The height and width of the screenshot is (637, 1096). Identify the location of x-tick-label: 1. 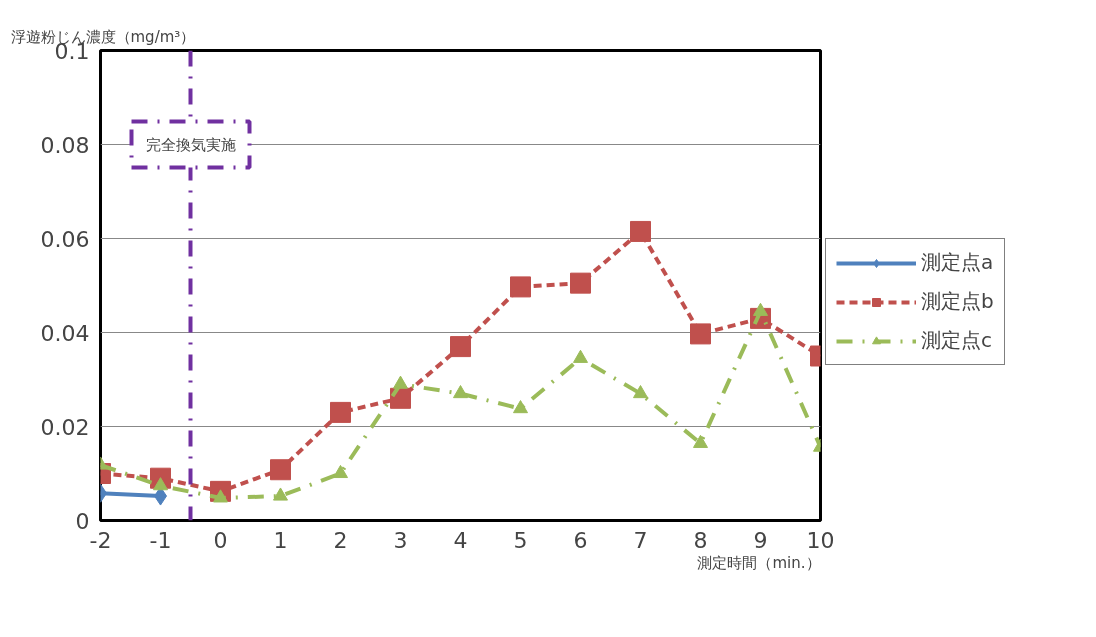
(280, 540).